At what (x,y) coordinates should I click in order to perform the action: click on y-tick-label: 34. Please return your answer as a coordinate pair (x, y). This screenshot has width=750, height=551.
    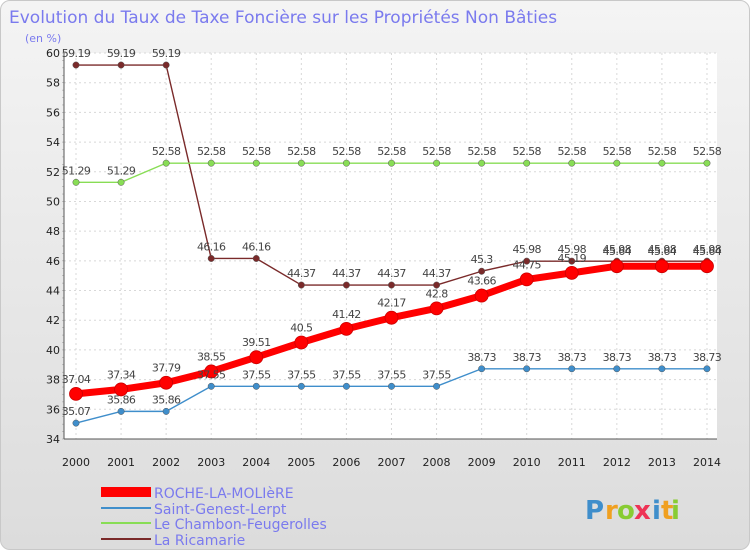
    Looking at the image, I should click on (53, 439).